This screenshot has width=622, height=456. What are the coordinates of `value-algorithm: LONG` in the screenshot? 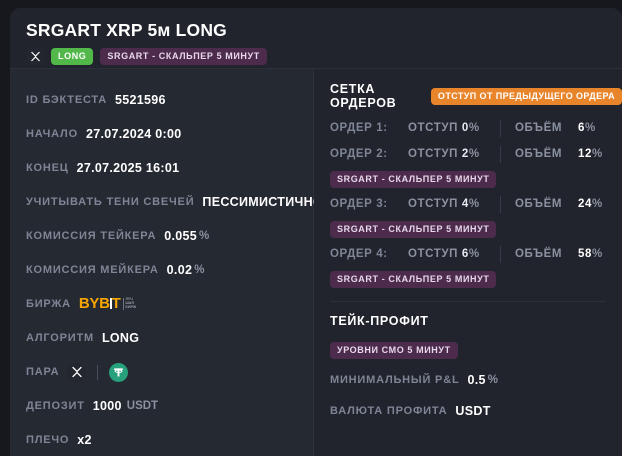 It's located at (120, 338).